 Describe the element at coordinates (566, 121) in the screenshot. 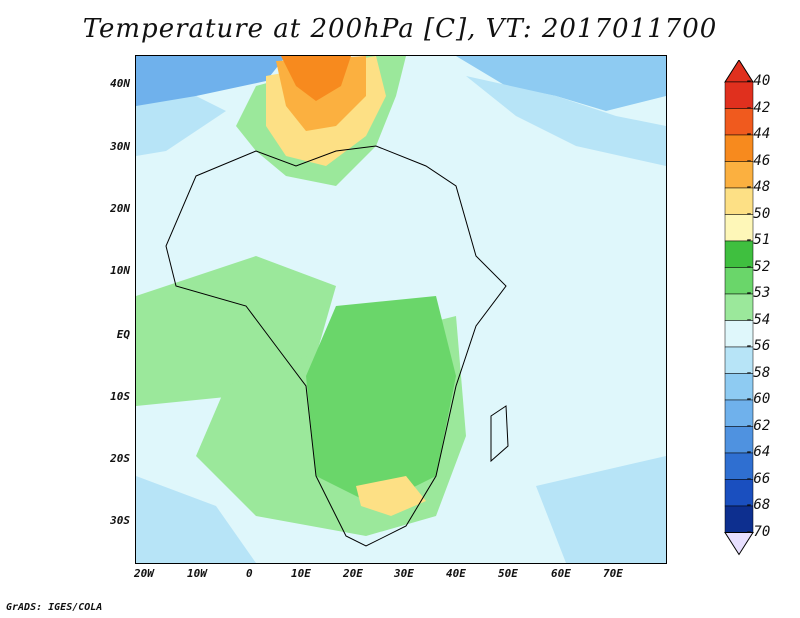

I see `cold-region-east-light` at that location.